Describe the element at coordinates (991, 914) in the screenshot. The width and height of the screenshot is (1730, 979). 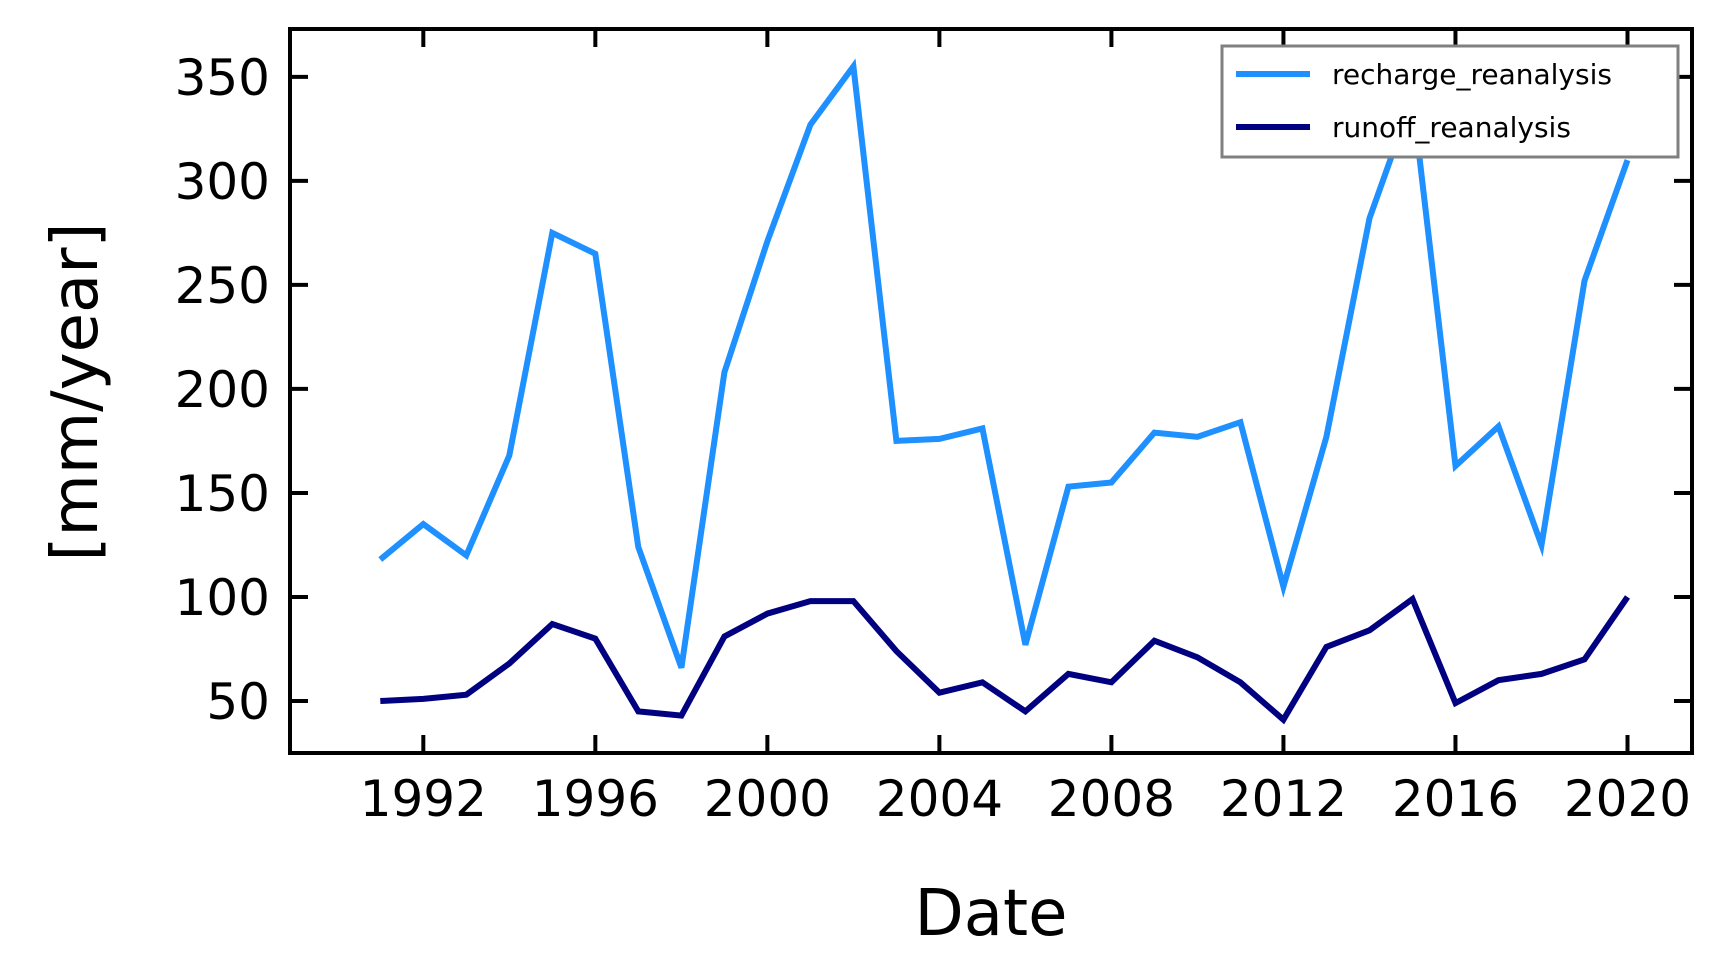
I see `x-axis-title: Date` at that location.